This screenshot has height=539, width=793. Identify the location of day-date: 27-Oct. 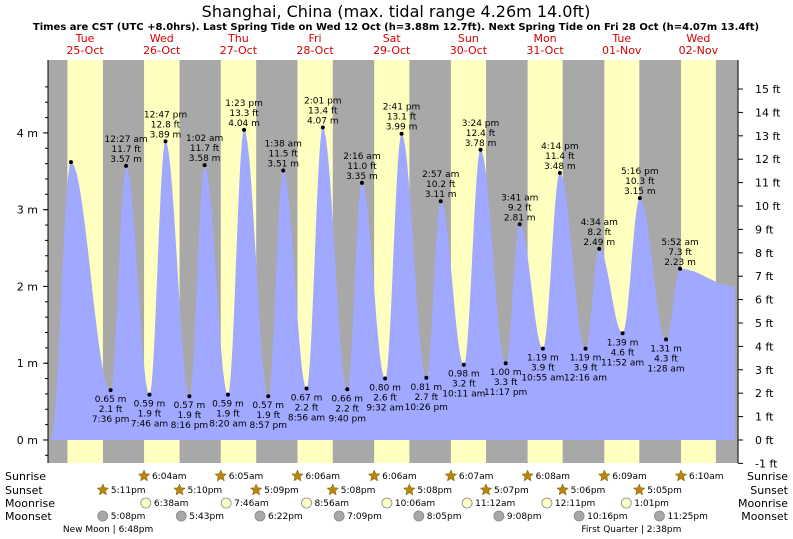
(239, 50).